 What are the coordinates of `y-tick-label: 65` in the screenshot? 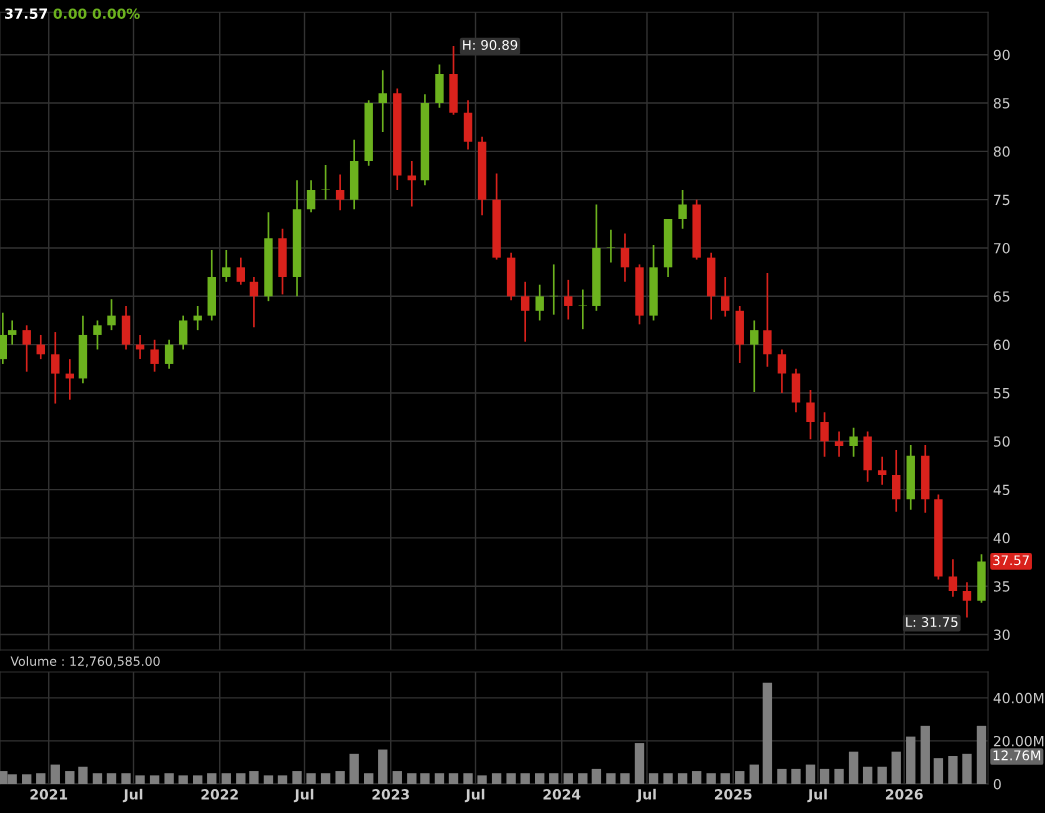 It's located at (1001, 296).